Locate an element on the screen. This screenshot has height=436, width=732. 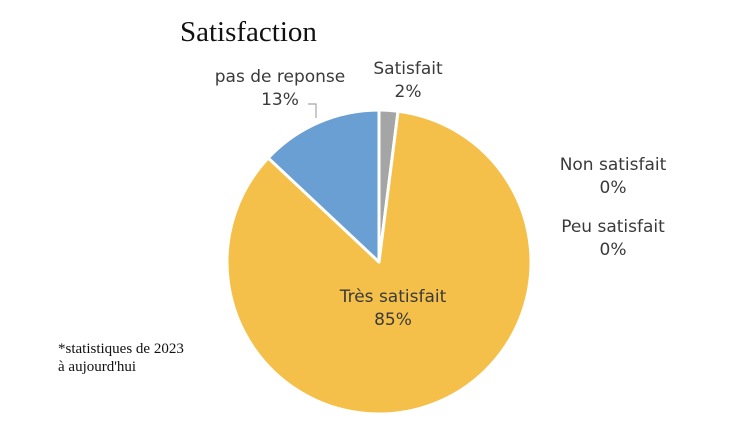
label-satisfait-value: 2% is located at coordinates (408, 92).